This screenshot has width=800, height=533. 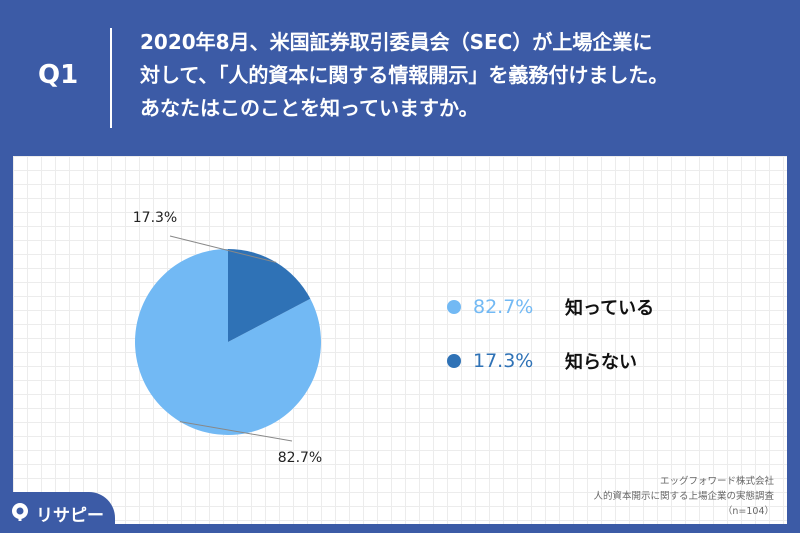 I want to click on chart-legend: 82.7% 知っている 17.3% 知らない, so click(x=550, y=347).